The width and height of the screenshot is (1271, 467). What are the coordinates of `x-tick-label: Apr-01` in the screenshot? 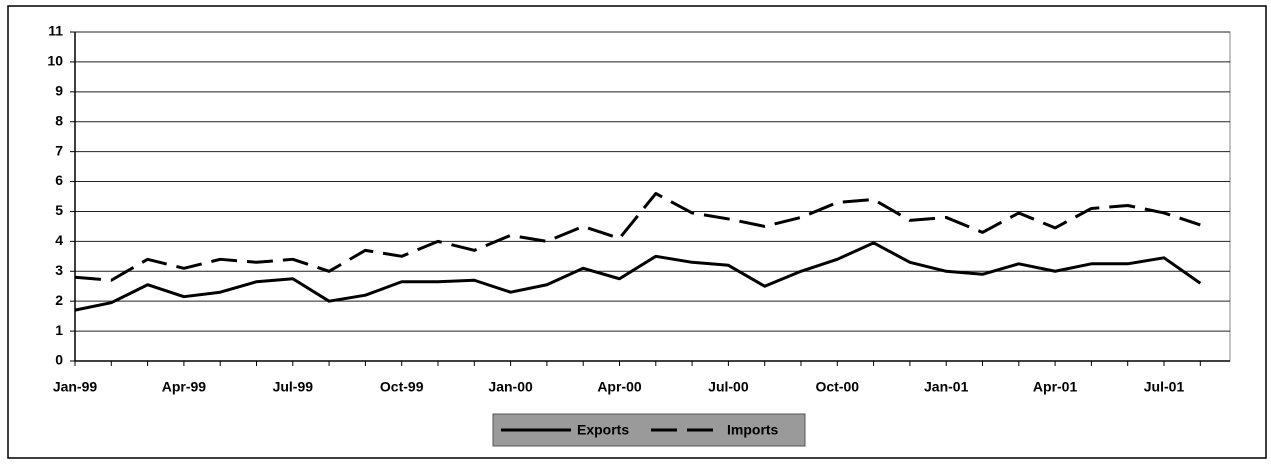 It's located at (1055, 387).